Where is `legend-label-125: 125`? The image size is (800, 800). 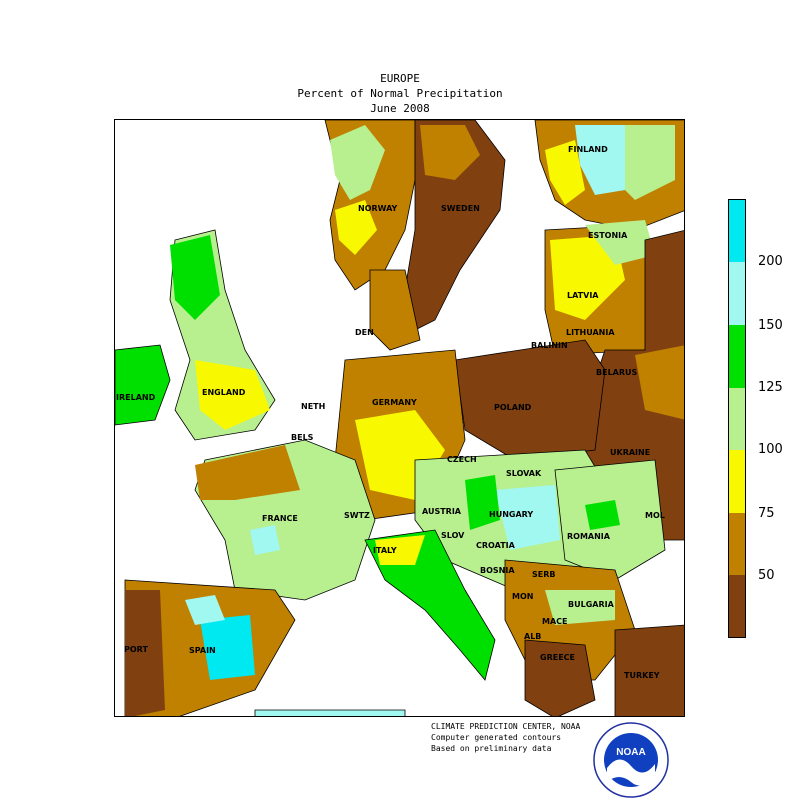
legend-label-125: 125 is located at coordinates (770, 387).